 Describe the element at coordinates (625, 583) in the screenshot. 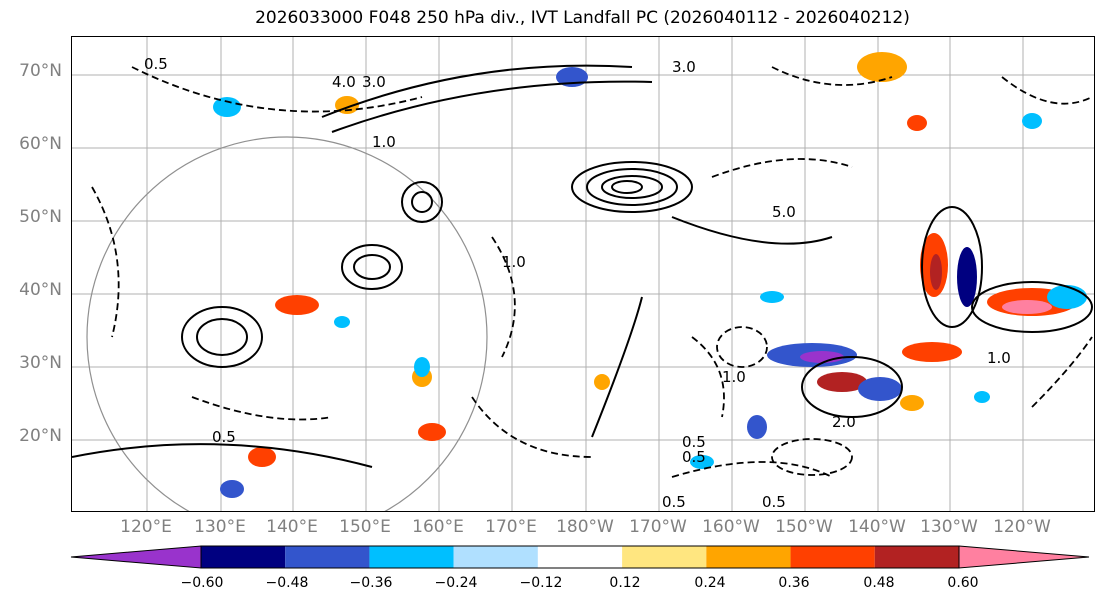

I see `colorbar-tick: 0.12` at that location.